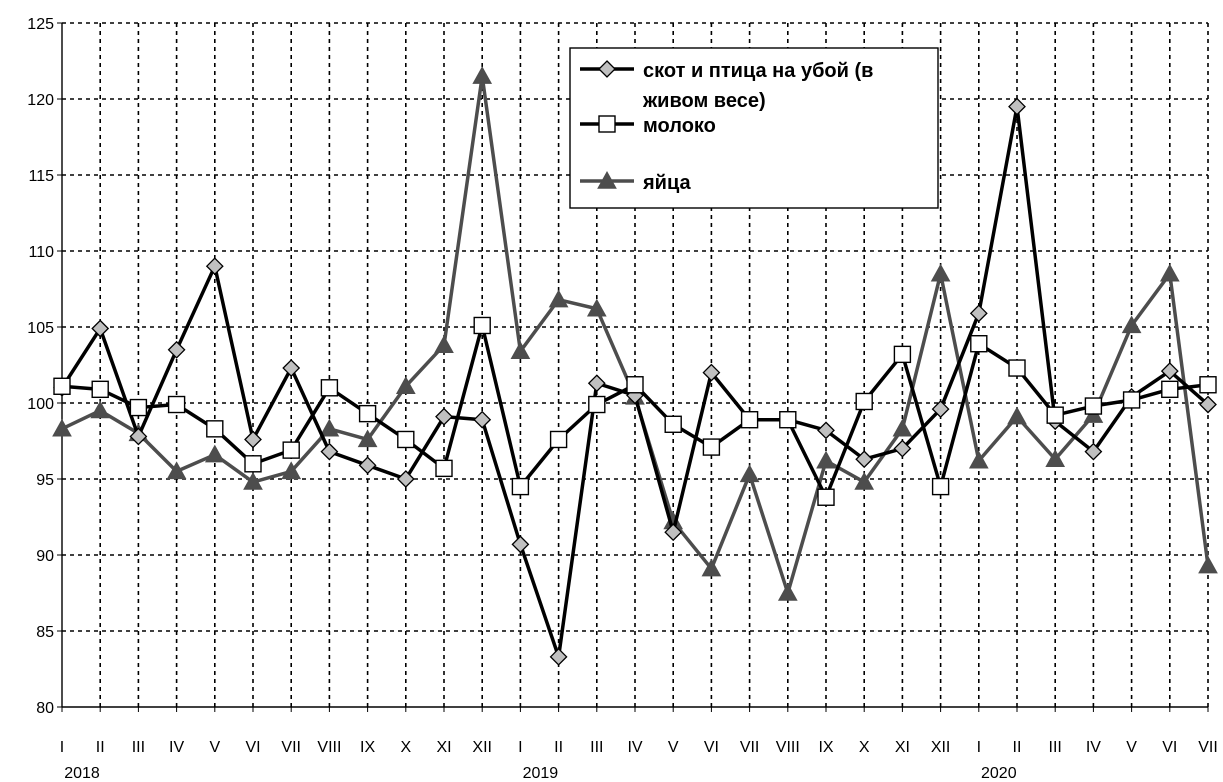  Describe the element at coordinates (41, 176) in the screenshot. I see `y-tick-label: 115` at that location.